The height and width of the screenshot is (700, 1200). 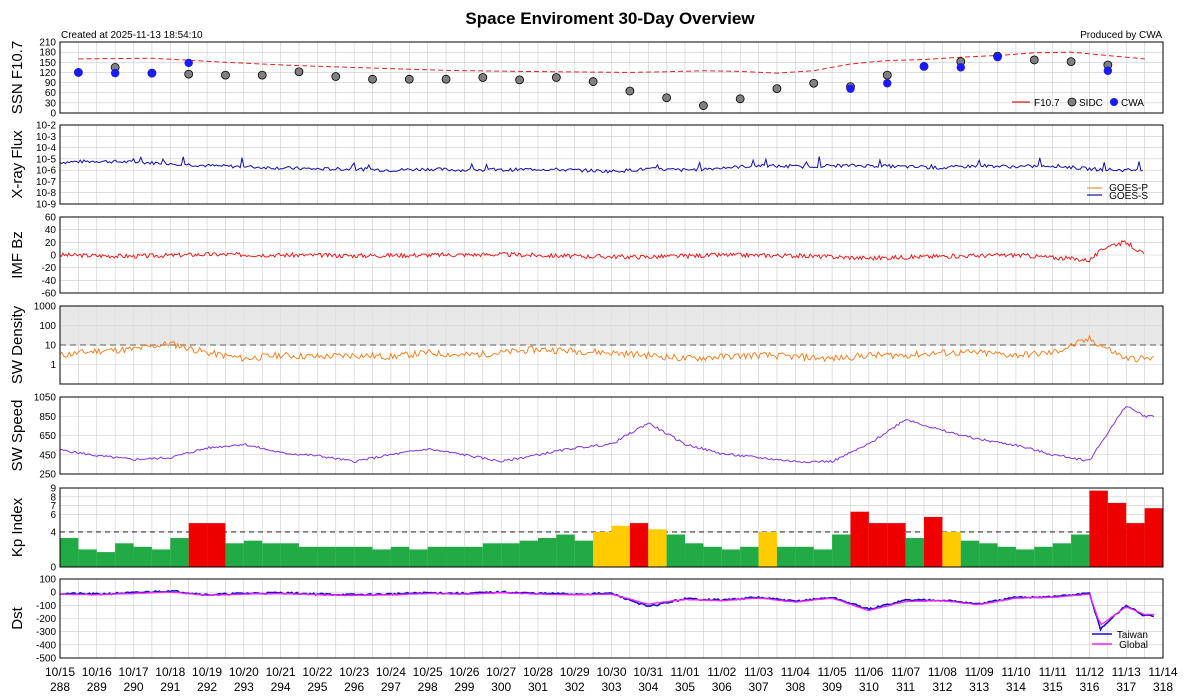 I want to click on y-tick-label: 1, so click(x=53, y=365).